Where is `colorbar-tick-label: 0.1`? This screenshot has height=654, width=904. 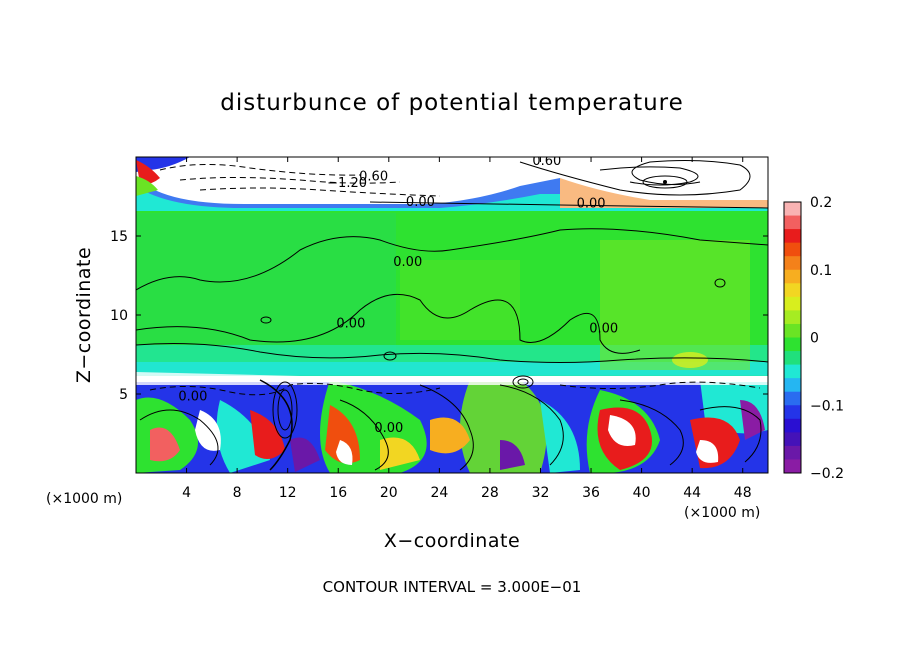
colorbar-tick-label: 0.1 is located at coordinates (821, 271).